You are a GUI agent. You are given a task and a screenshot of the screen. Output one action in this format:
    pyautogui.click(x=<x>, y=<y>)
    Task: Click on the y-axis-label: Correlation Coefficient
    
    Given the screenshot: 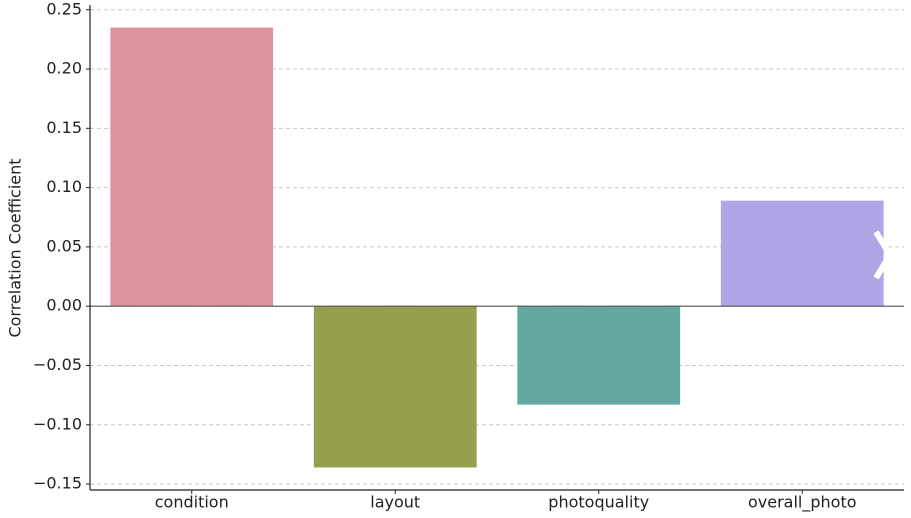 What is the action you would take?
    pyautogui.click(x=15, y=247)
    